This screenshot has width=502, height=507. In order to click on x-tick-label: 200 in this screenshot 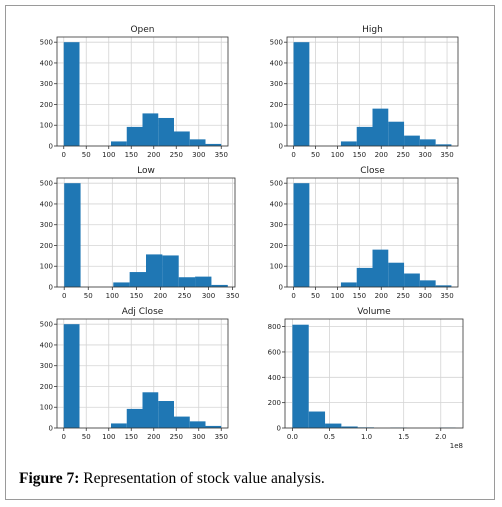, I will do `click(153, 437)`.